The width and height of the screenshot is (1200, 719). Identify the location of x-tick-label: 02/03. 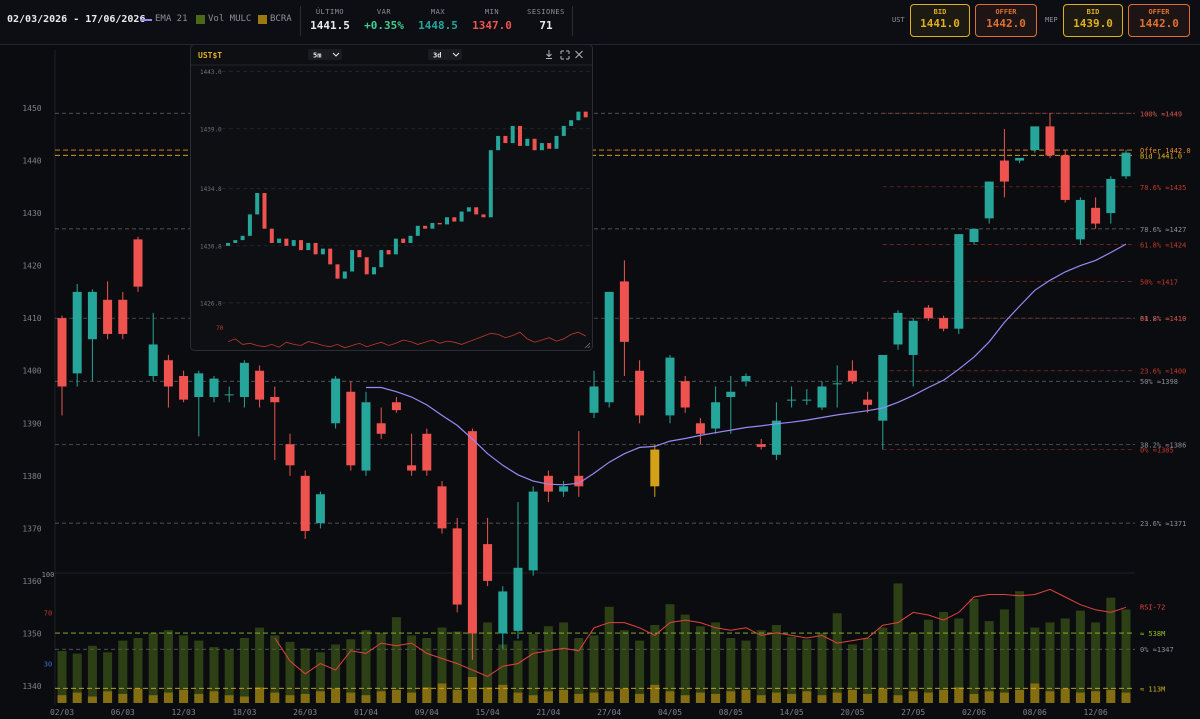
(62, 712).